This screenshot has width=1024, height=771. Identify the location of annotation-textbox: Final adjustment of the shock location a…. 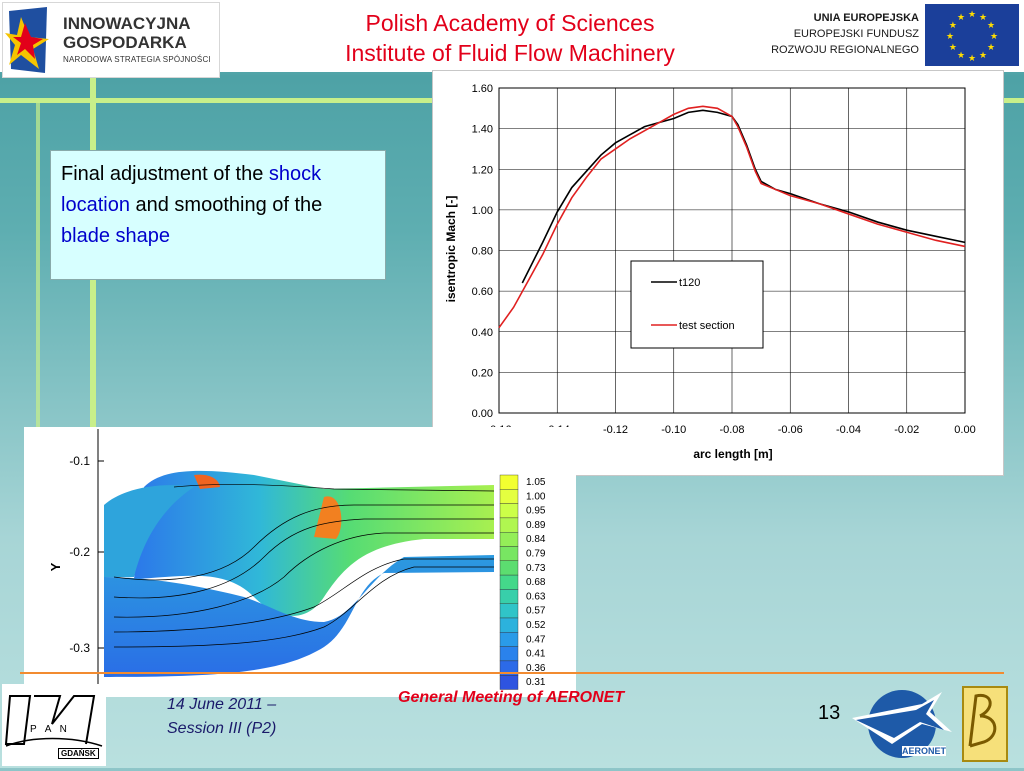
(218, 215).